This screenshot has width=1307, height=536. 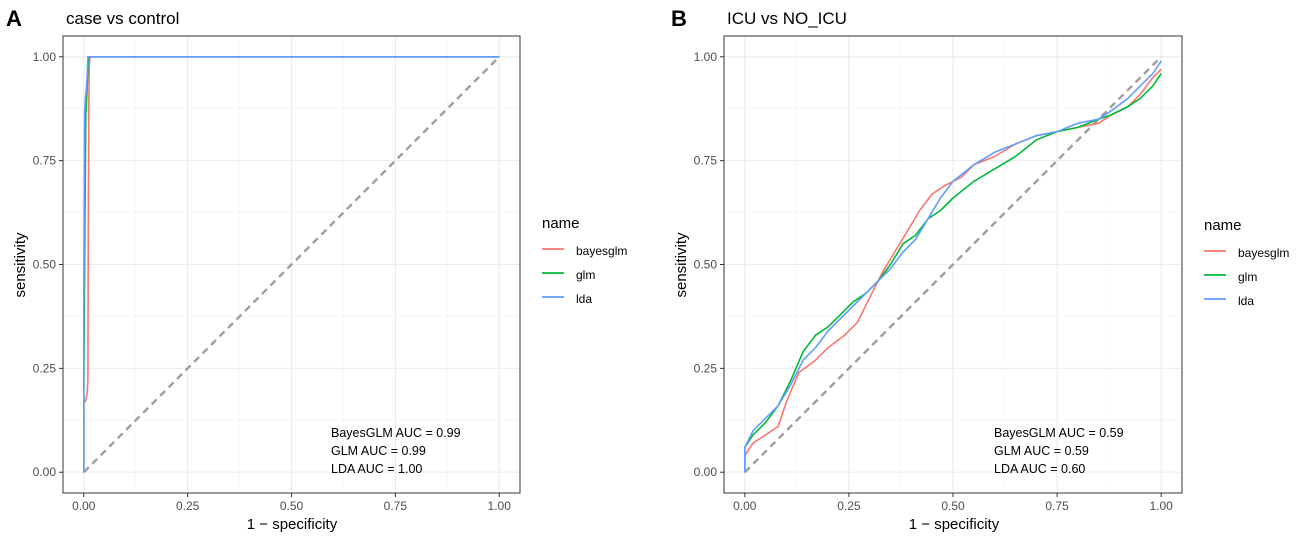 I want to click on auc-annotation: LDA AUC = 0.60, so click(x=1039, y=469).